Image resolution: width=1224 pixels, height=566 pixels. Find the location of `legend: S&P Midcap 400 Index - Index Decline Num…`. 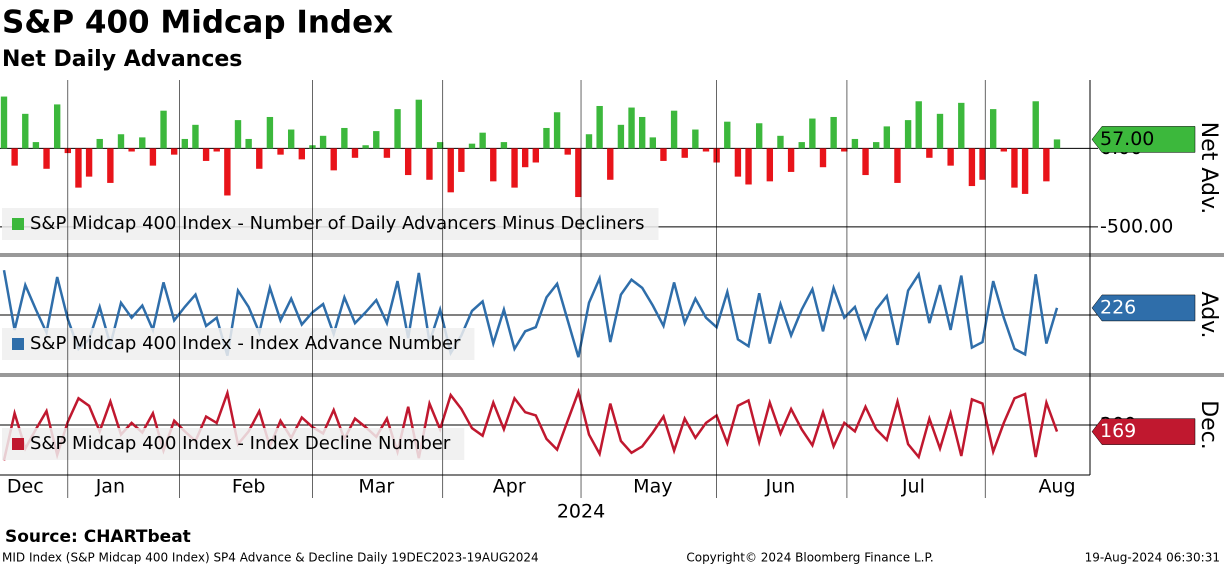

legend: S&P Midcap 400 Index - Index Decline Num… is located at coordinates (233, 444).